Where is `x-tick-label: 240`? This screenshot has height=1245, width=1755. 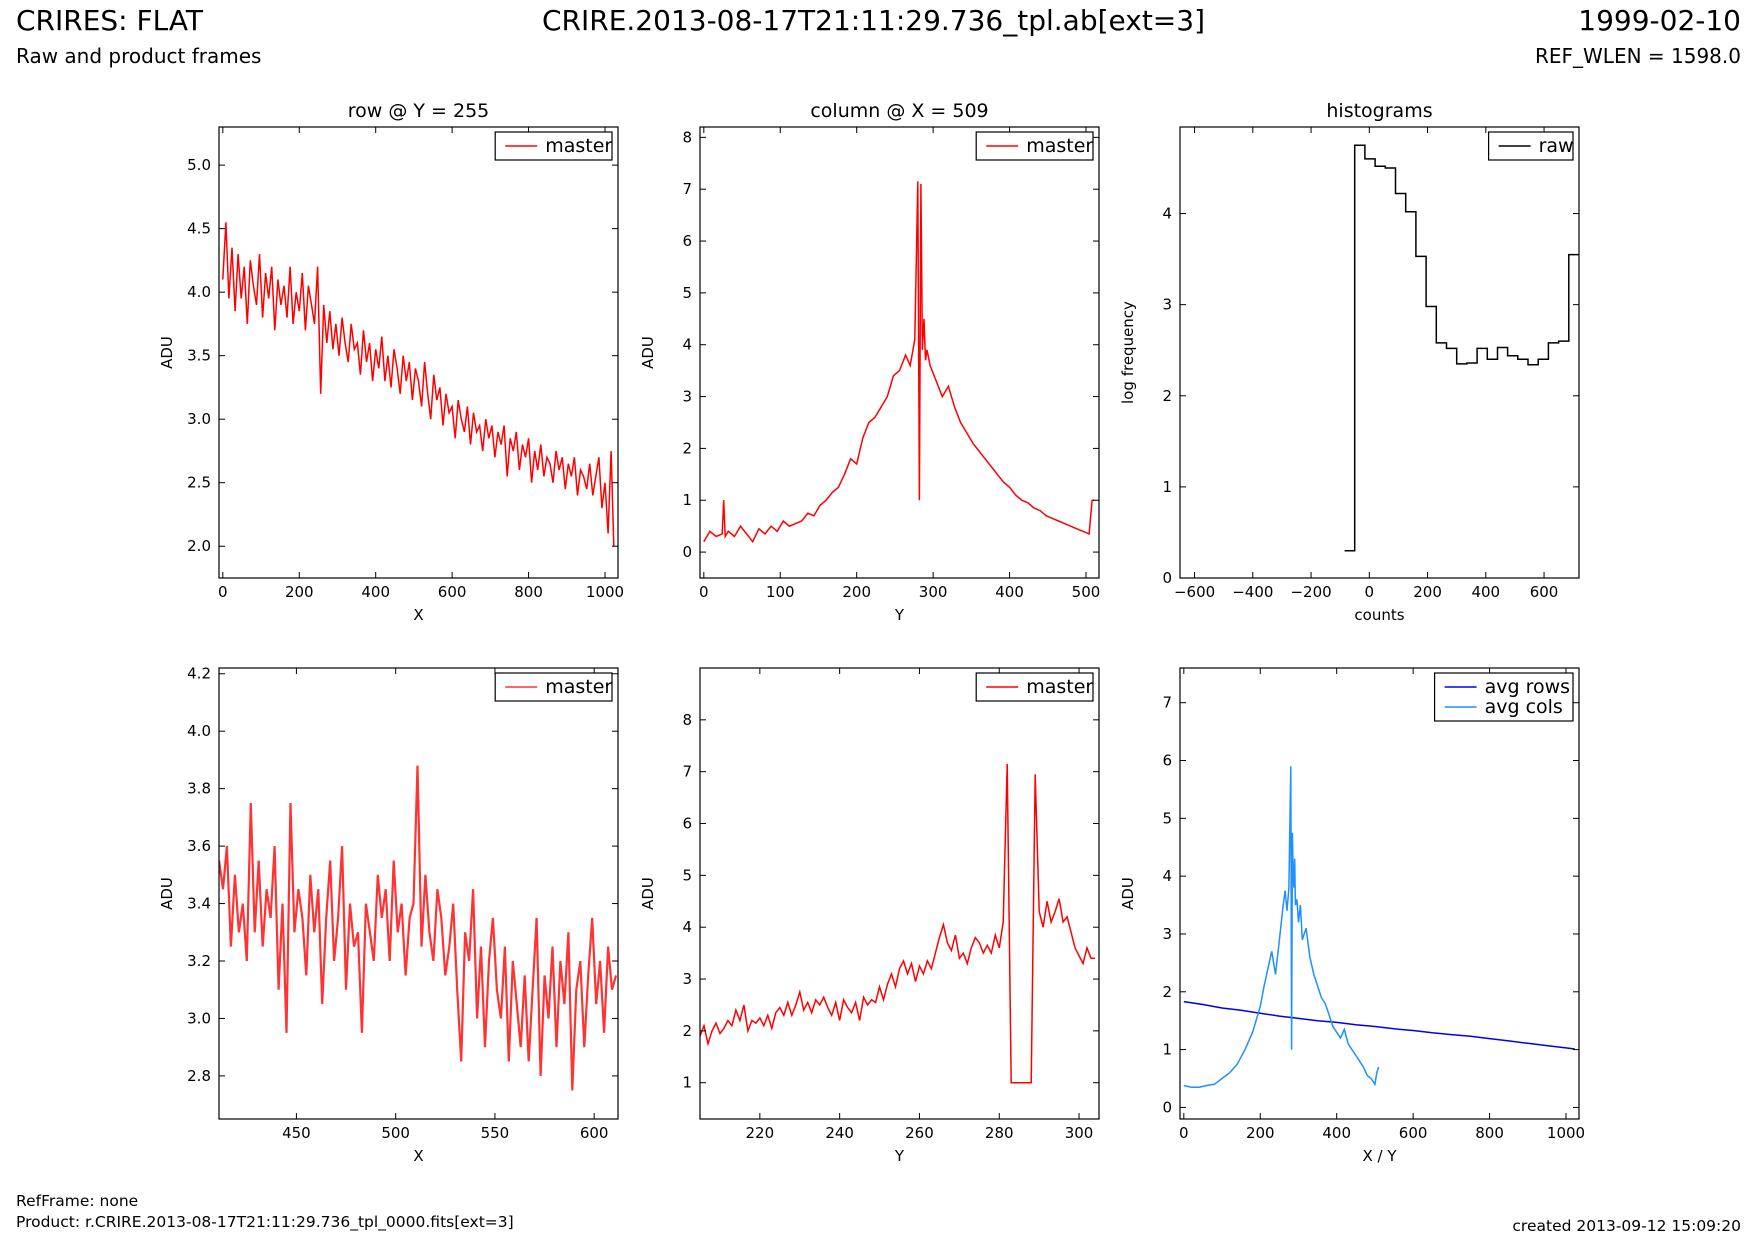 x-tick-label: 240 is located at coordinates (839, 1133).